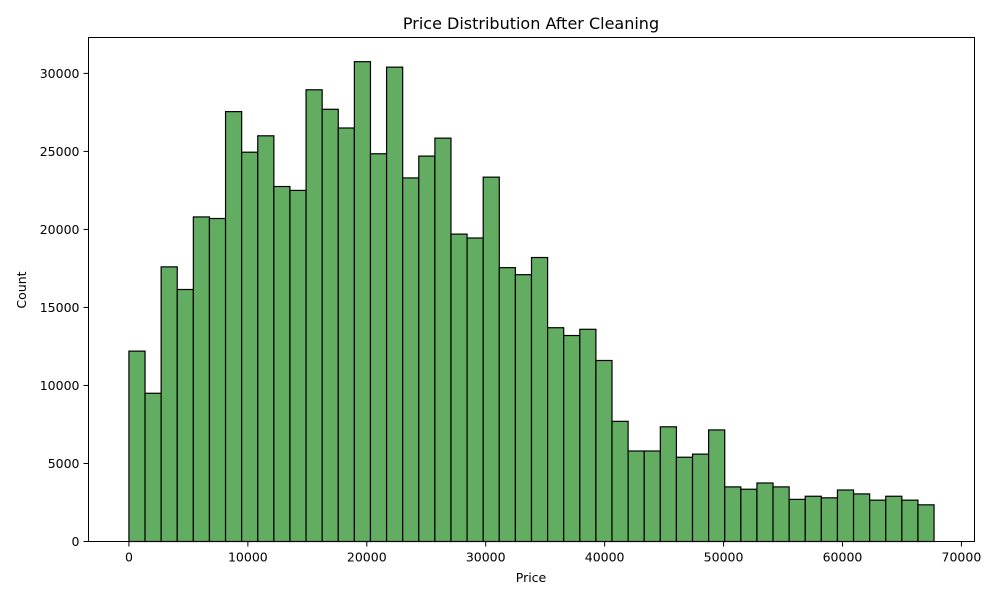 Image resolution: width=1000 pixels, height=600 pixels. I want to click on x-tick-label: 70000, so click(962, 557).